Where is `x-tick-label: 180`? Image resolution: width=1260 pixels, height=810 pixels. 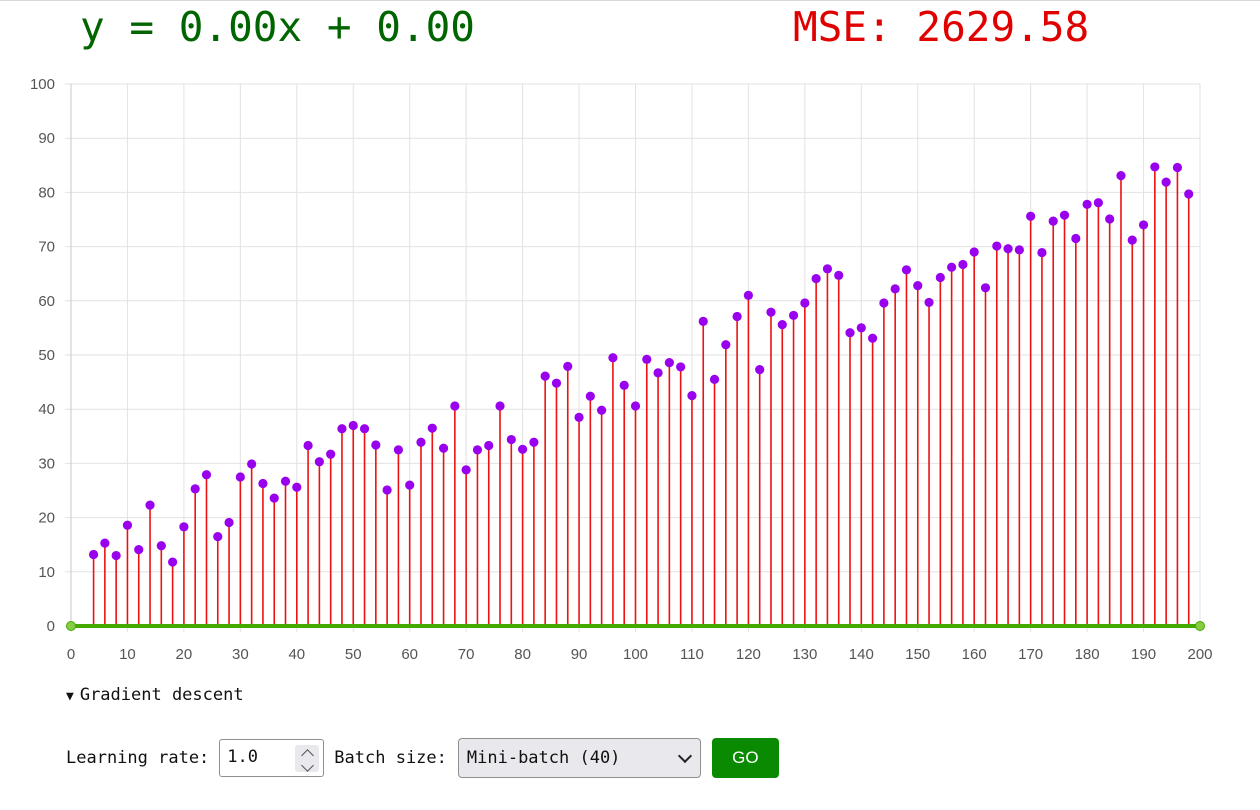 x-tick-label: 180 is located at coordinates (1087, 654).